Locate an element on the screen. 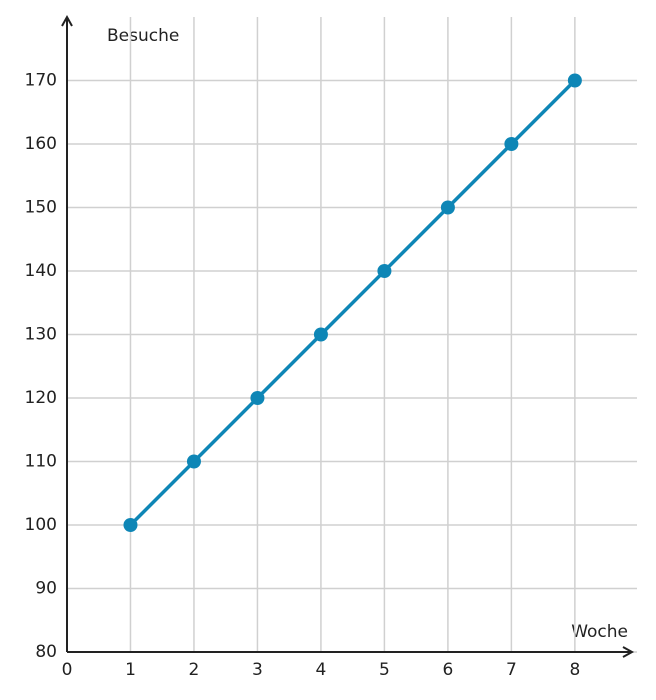 Image resolution: width=656 pixels, height=700 pixels. x-tick-label: 4 is located at coordinates (321, 670).